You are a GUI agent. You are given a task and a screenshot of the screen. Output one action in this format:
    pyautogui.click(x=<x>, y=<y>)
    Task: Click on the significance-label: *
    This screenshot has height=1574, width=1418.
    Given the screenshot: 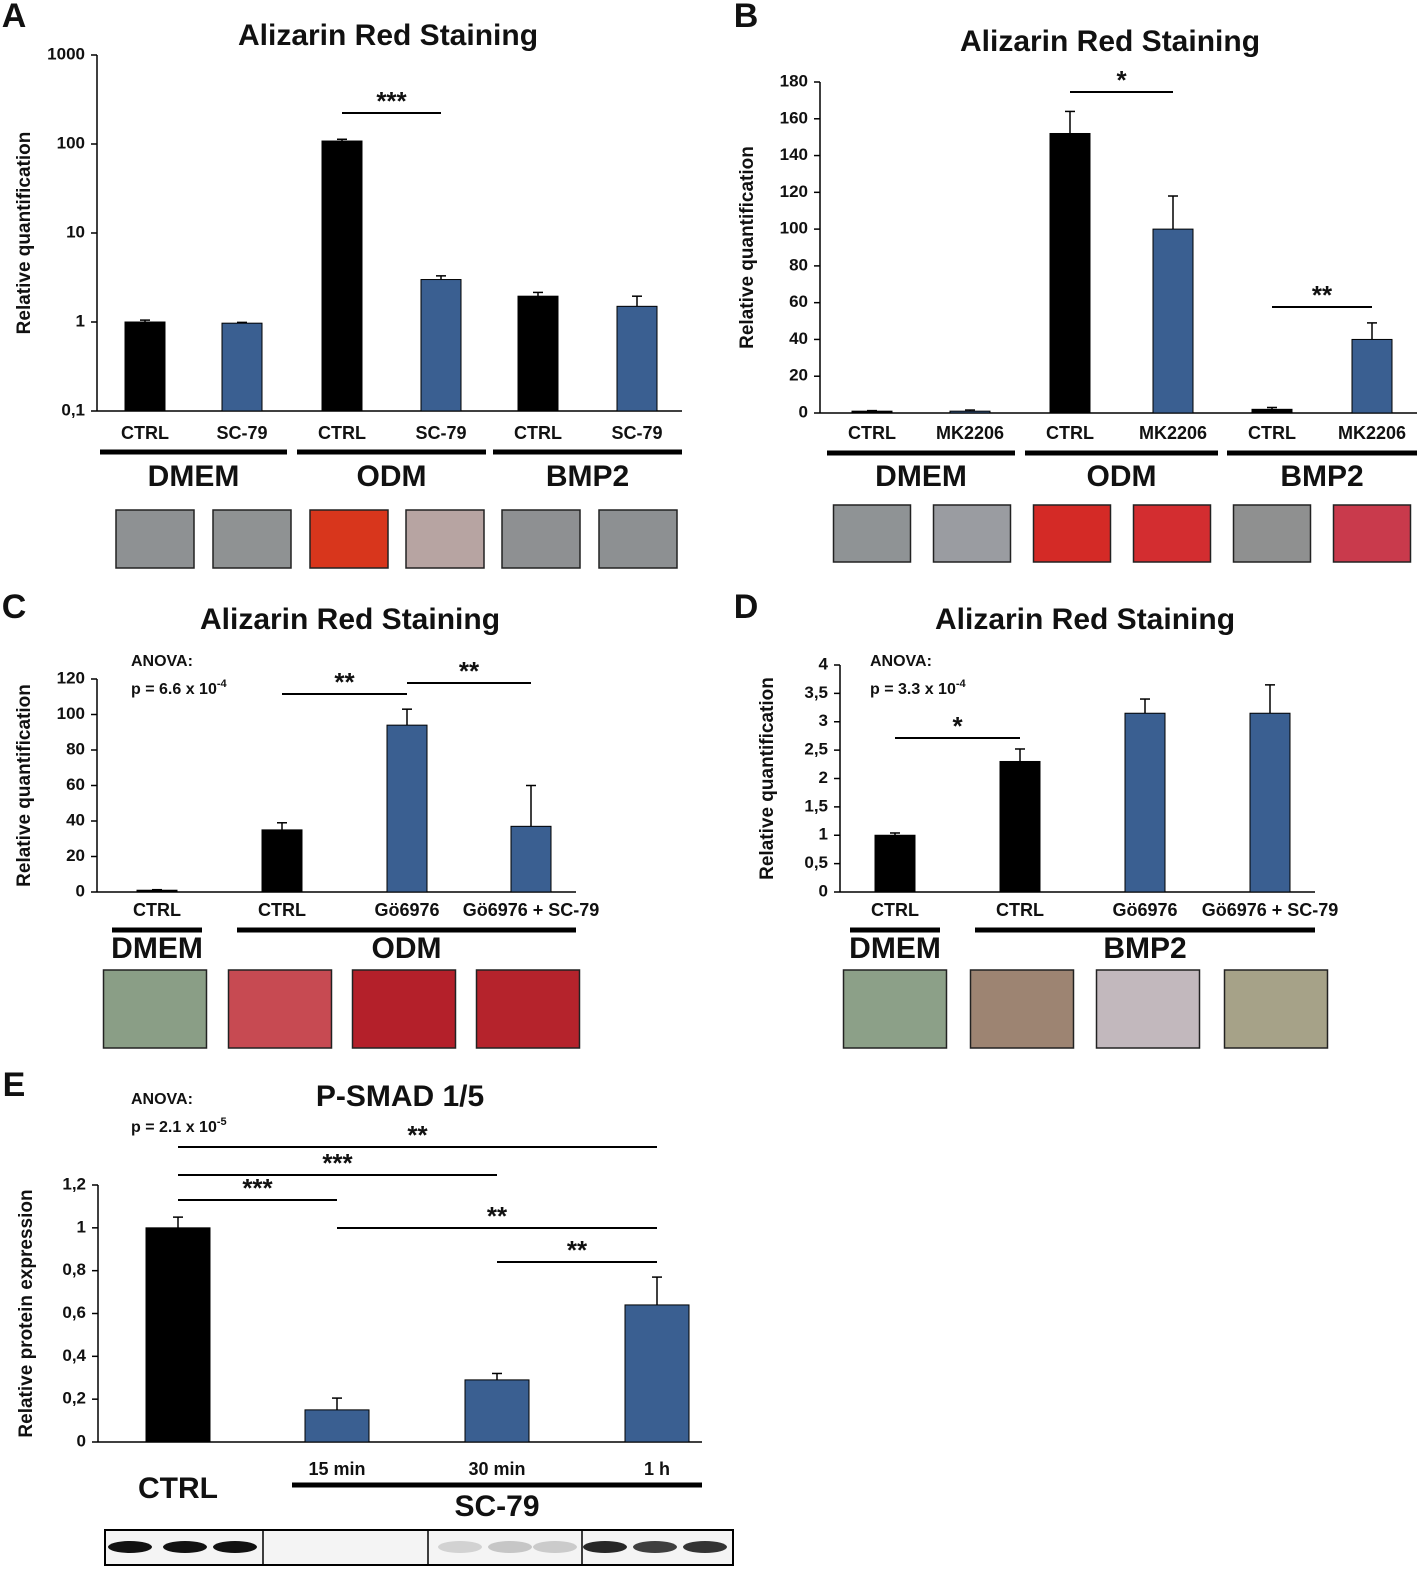 What is the action you would take?
    pyautogui.click(x=957, y=726)
    